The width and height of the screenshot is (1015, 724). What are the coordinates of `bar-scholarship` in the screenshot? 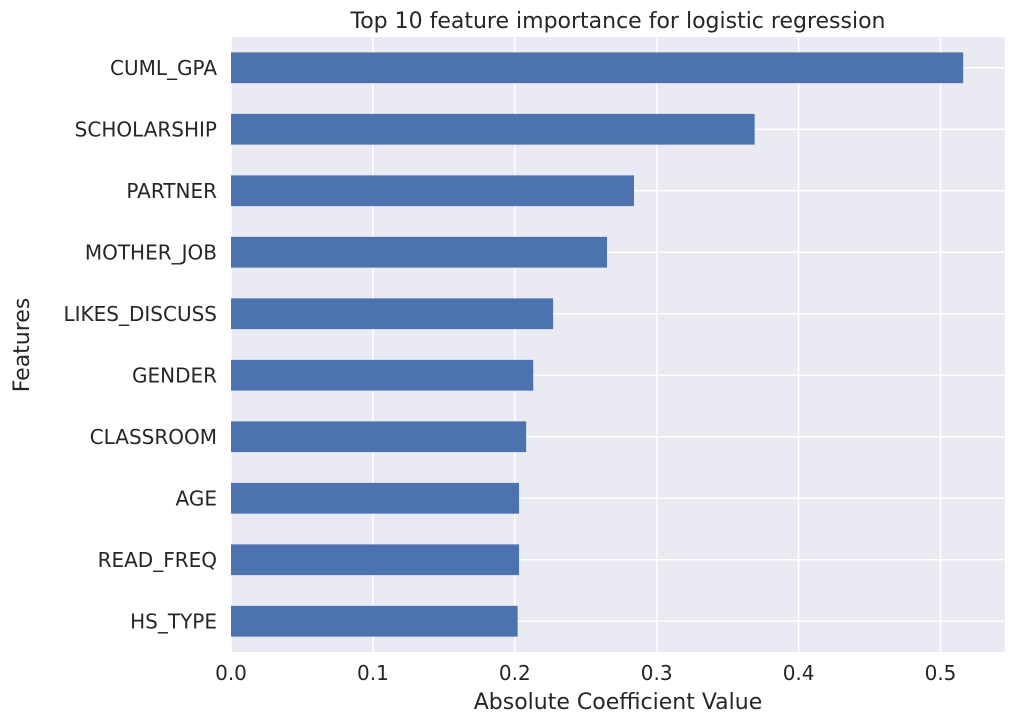 It's located at (493, 129).